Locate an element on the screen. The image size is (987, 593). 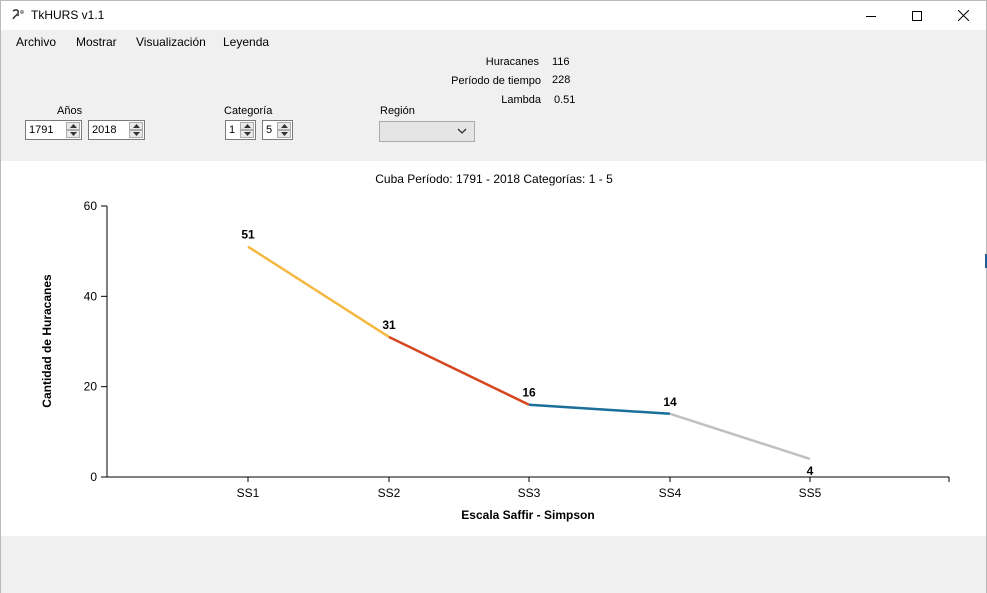
data-label: 4 is located at coordinates (810, 471).